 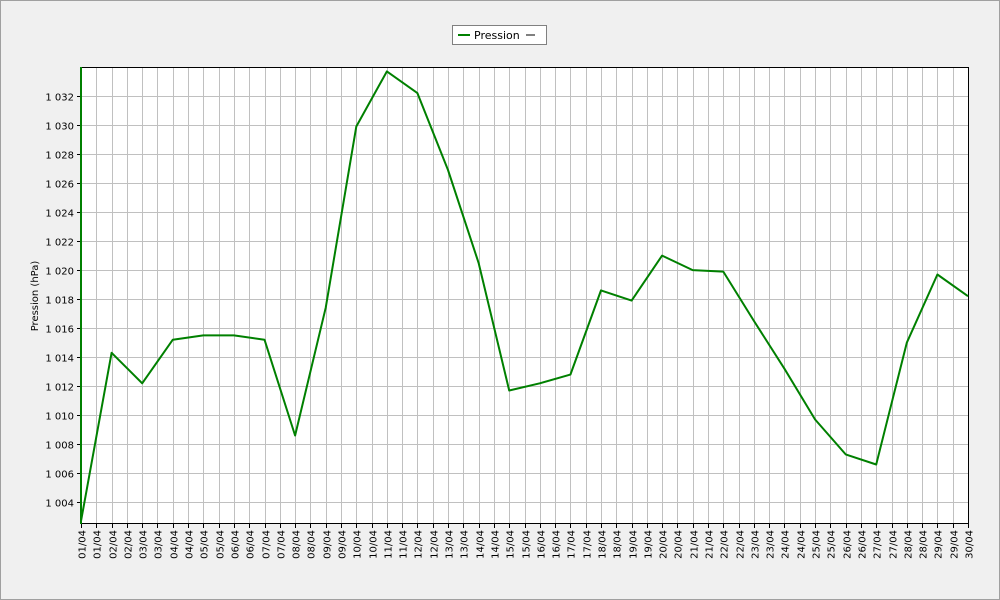 I want to click on y-tick-label: 1 024, so click(x=59, y=214).